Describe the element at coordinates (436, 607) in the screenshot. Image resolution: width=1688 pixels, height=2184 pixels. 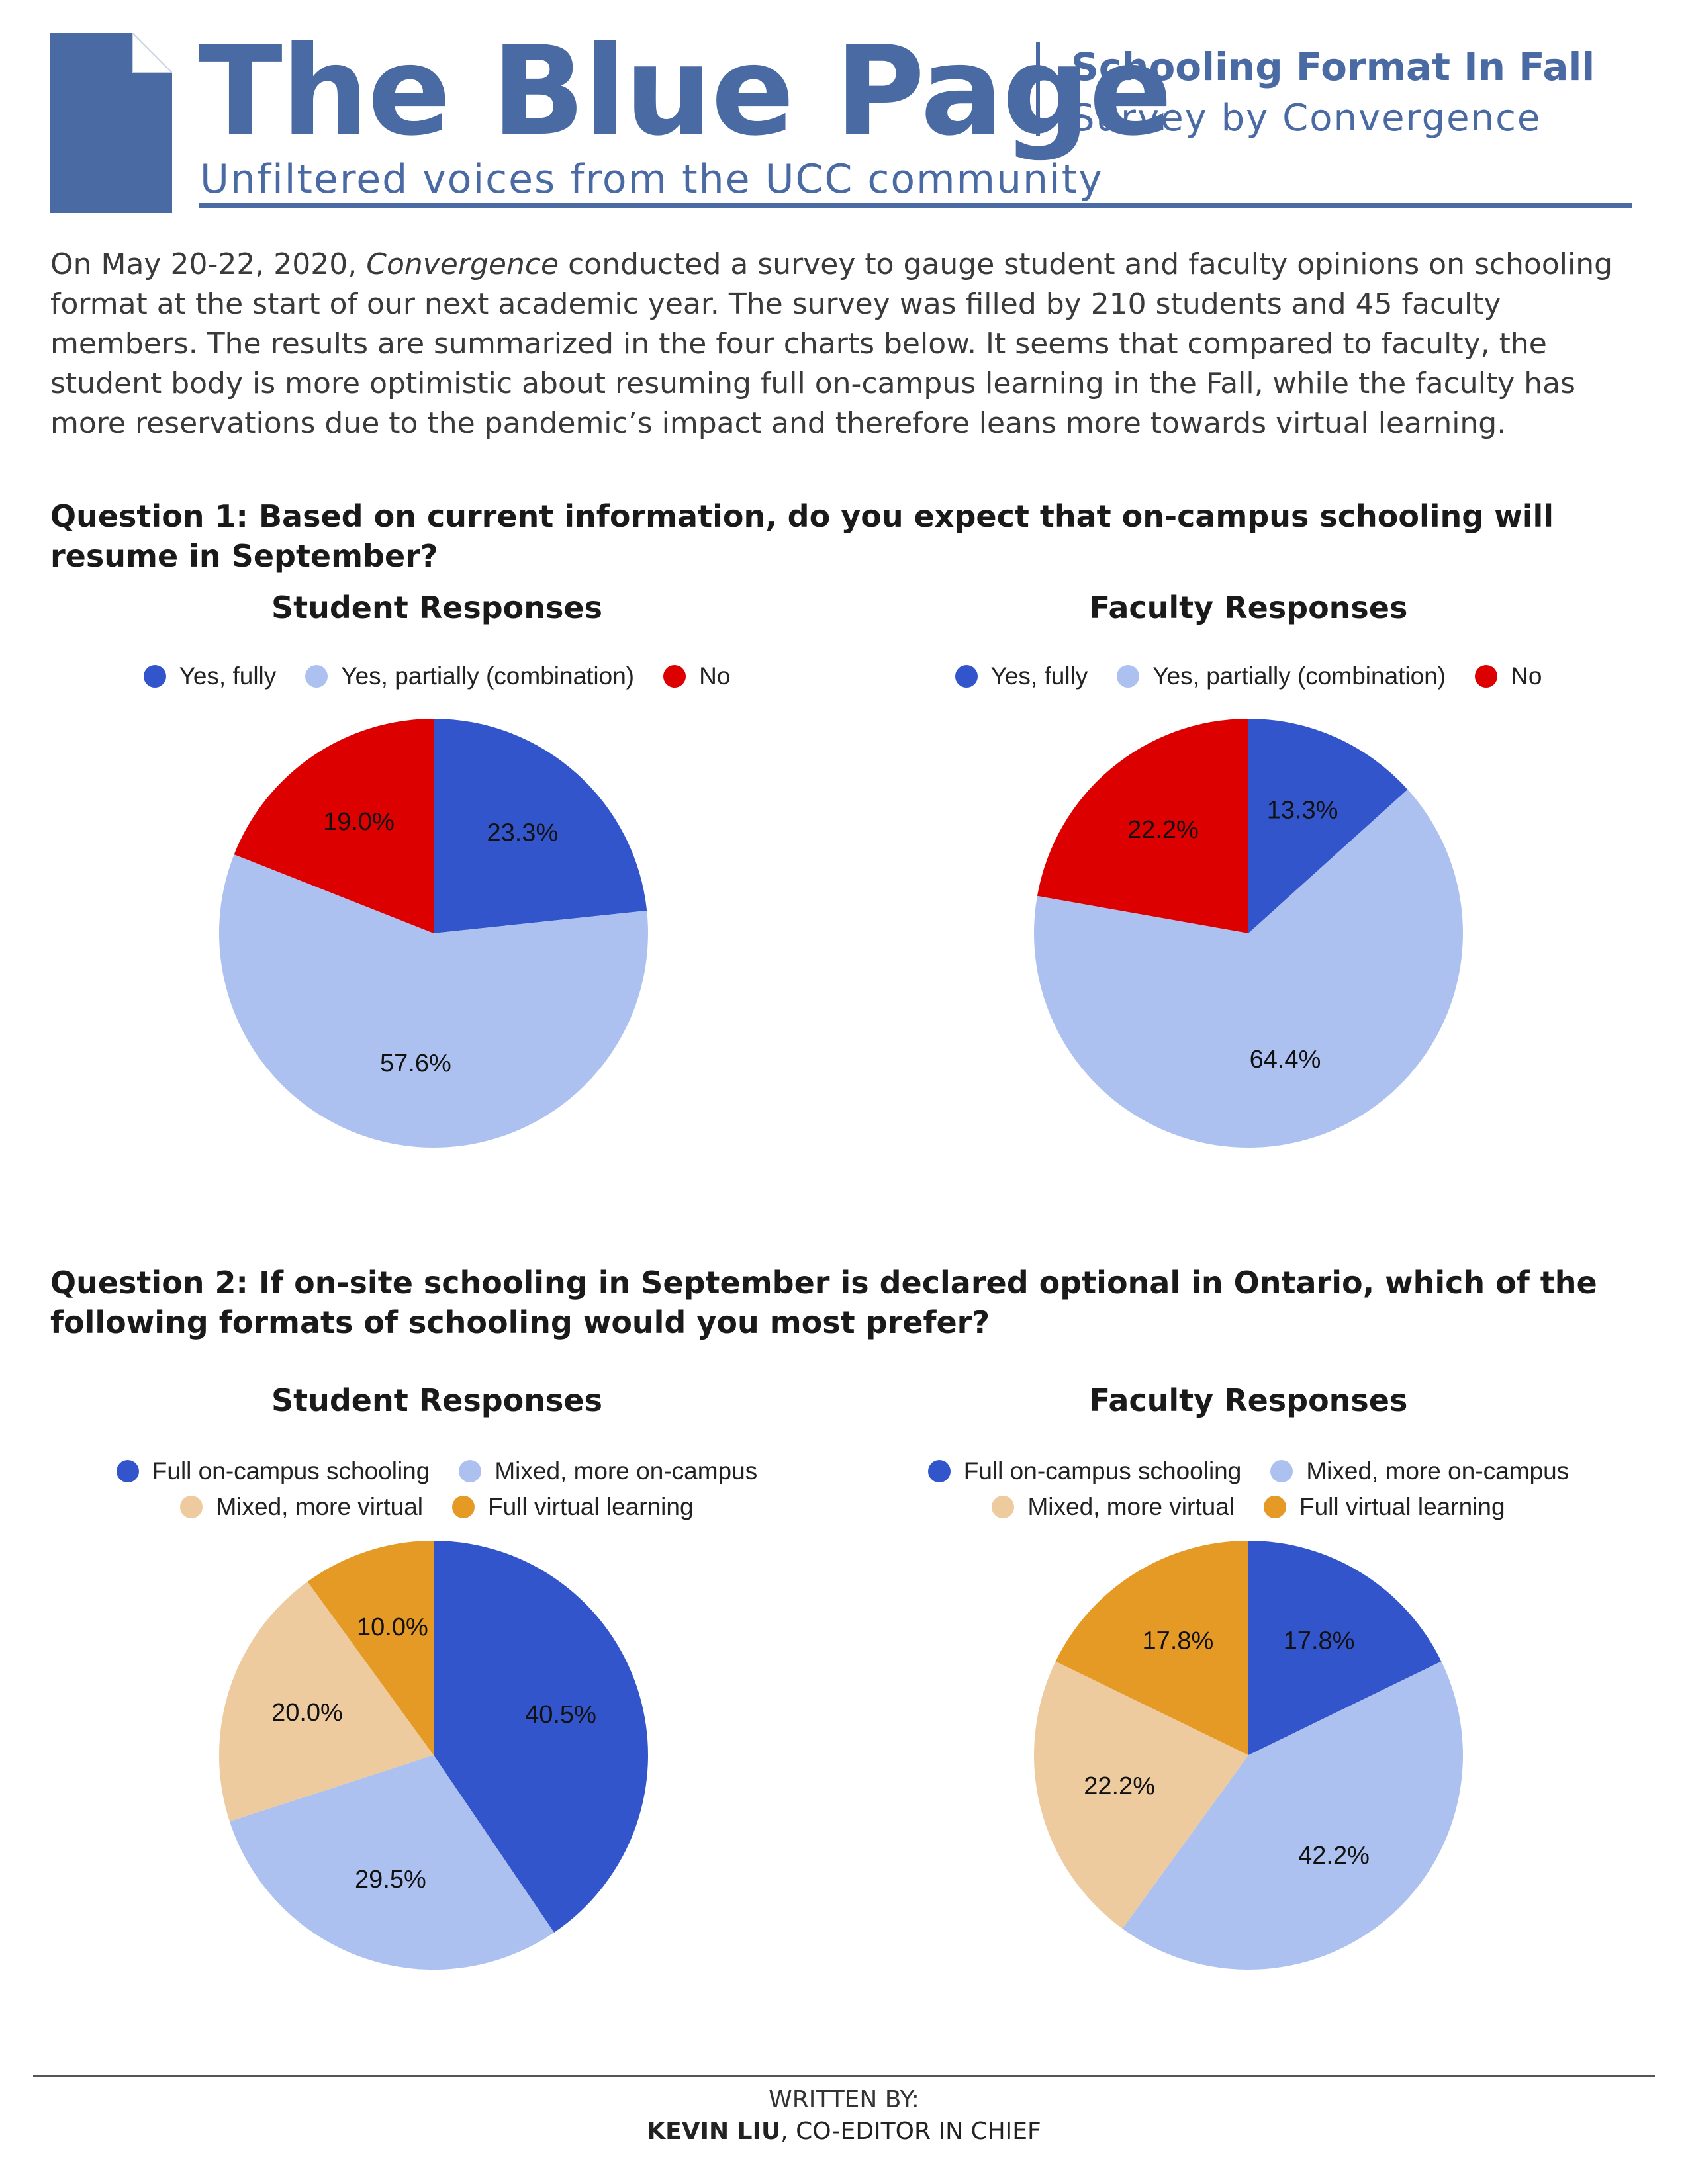
I see `q1-student-chart-title: Student Responses` at that location.